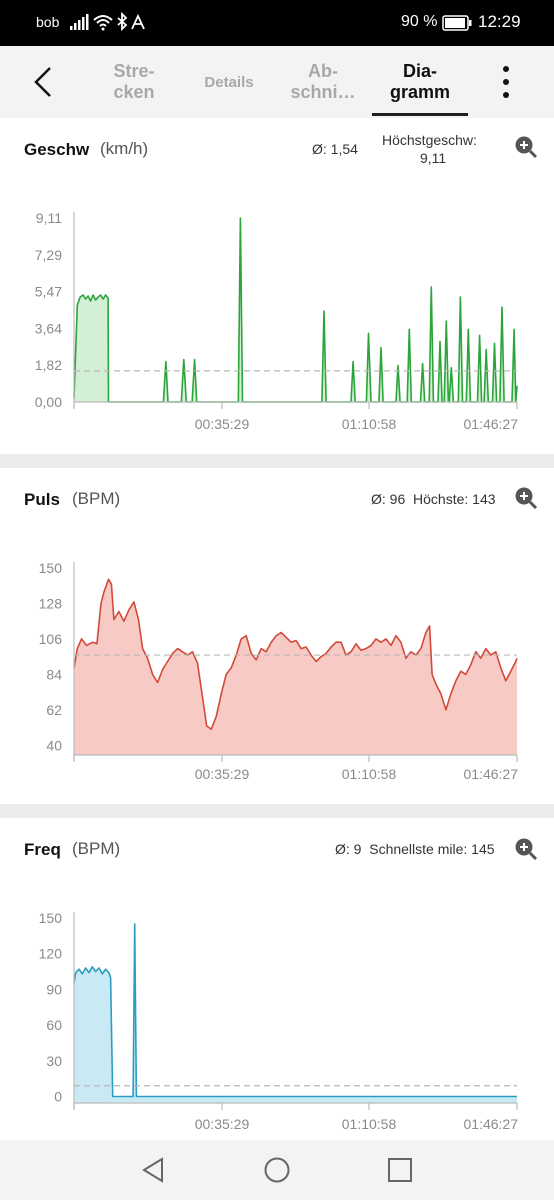 This screenshot has width=554, height=1200. Describe the element at coordinates (122, 22) in the screenshot. I see `bluetooth-icon` at that location.